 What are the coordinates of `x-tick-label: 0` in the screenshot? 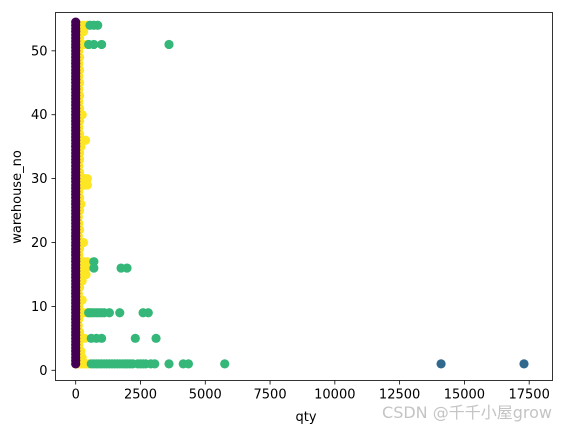 It's located at (76, 395).